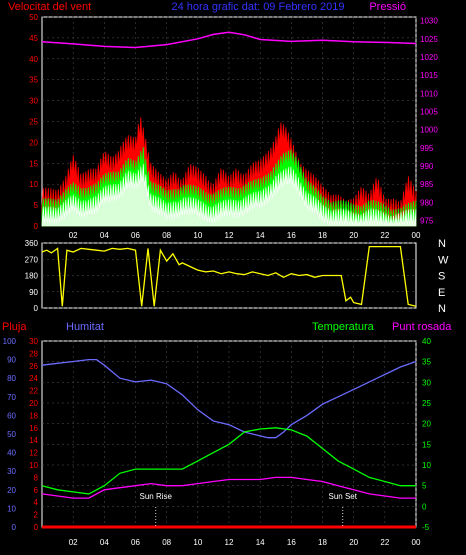 The width and height of the screenshot is (466, 555). I want to click on climate-x-tick: 14, so click(260, 542).